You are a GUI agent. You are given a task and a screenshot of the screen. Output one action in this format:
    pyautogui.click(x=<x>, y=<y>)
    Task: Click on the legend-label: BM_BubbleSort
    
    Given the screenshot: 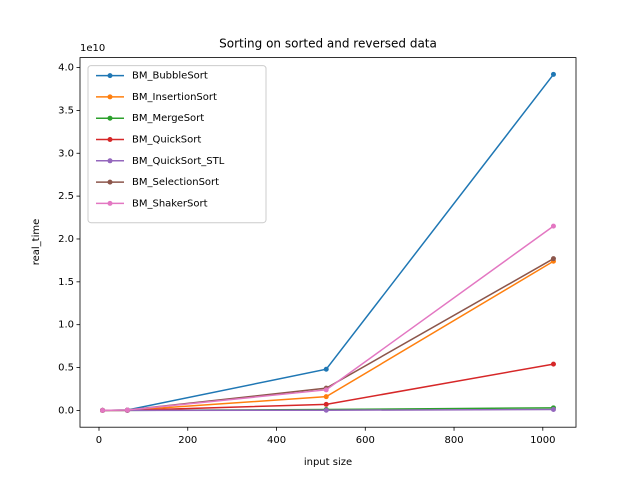 What is the action you would take?
    pyautogui.click(x=170, y=76)
    